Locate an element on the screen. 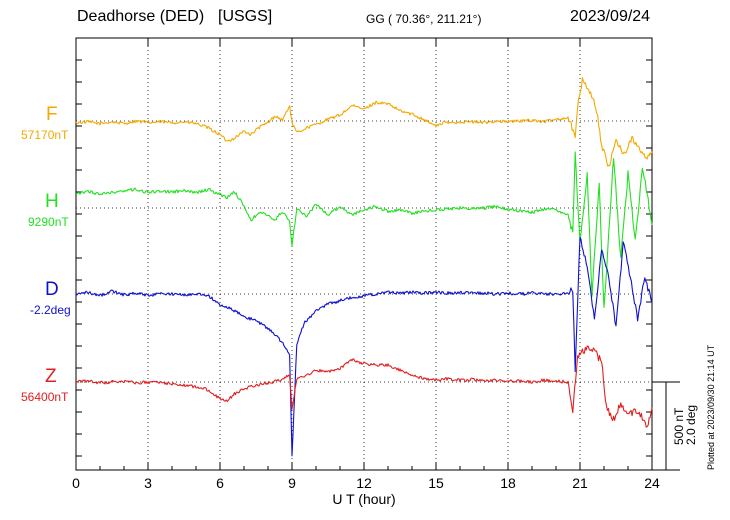 This screenshot has width=730, height=520. x-tick-label: 3 is located at coordinates (148, 483).